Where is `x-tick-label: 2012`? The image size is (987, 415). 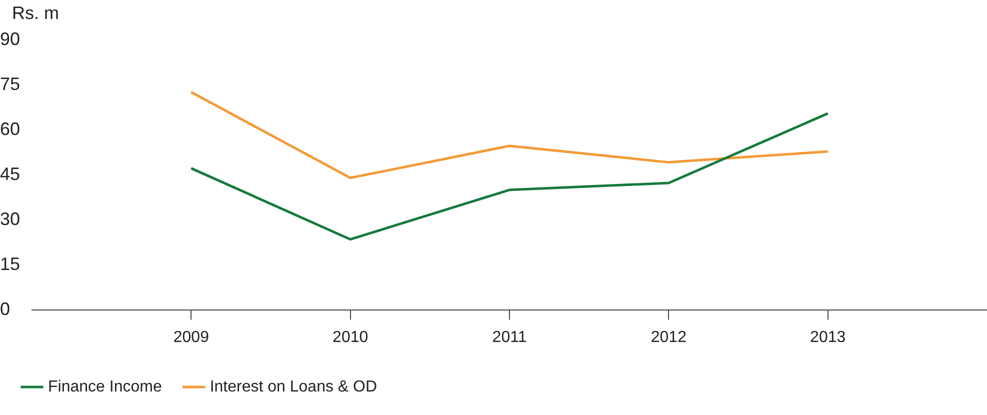 x-tick-label: 2012 is located at coordinates (668, 337).